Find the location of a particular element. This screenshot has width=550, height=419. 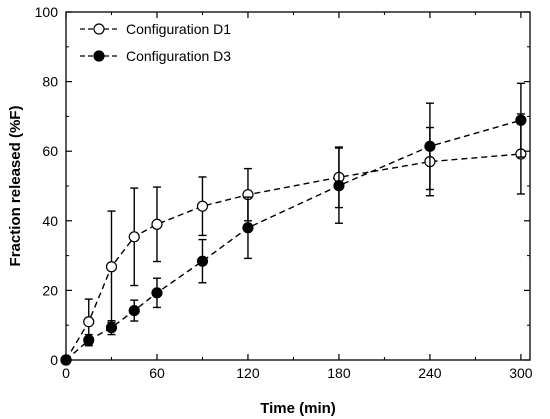

y-tick-label: 40 is located at coordinates (50, 221).